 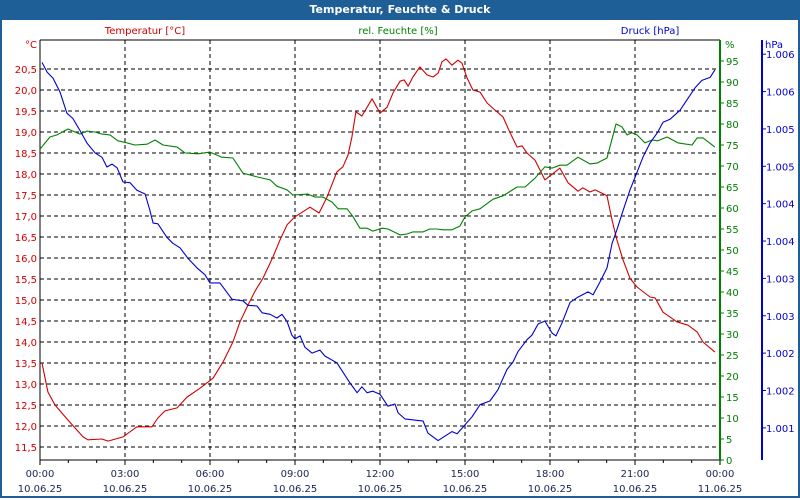 What do you see at coordinates (732, 104) in the screenshot?
I see `humidity-tick-label: 85` at bounding box center [732, 104].